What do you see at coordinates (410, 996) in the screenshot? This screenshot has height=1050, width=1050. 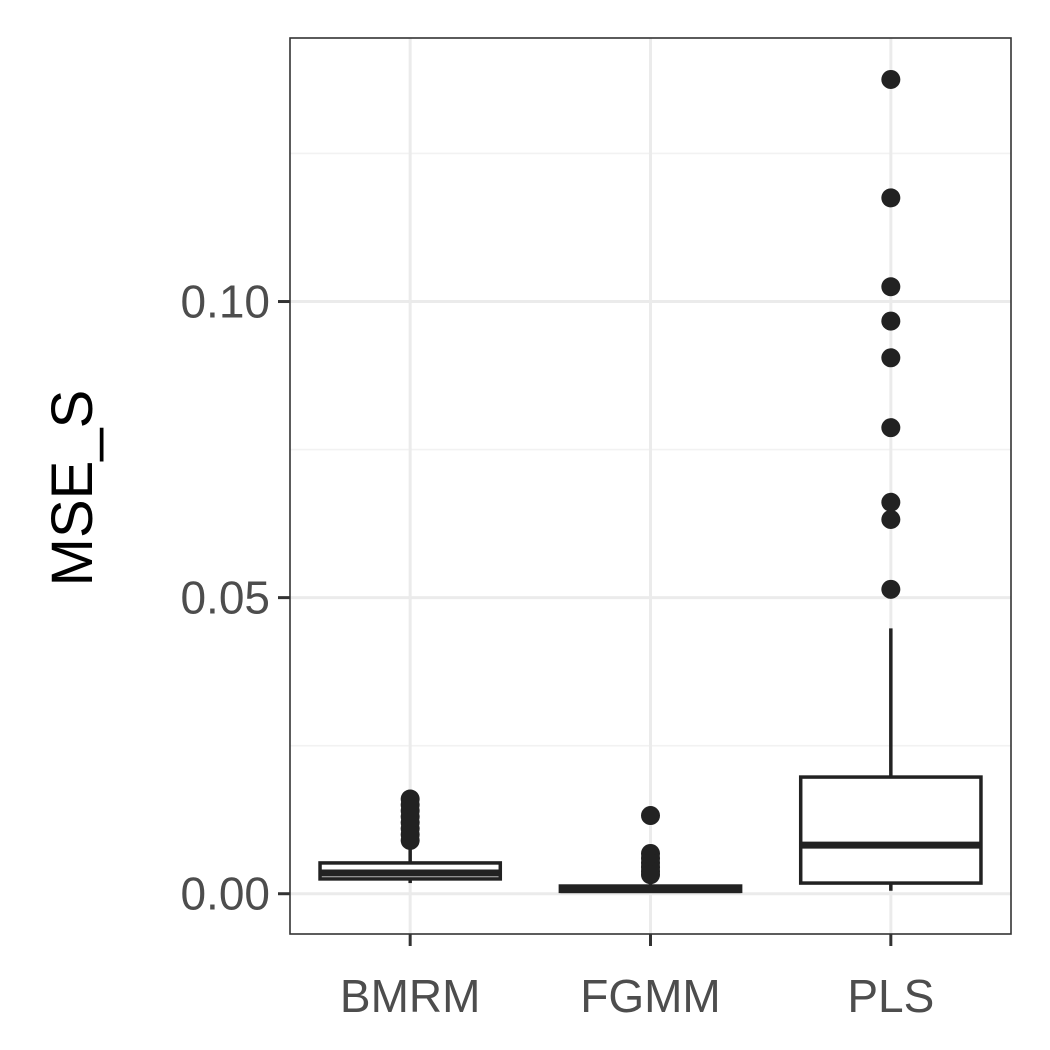 I see `x-tick-label: BMRM` at bounding box center [410, 996].